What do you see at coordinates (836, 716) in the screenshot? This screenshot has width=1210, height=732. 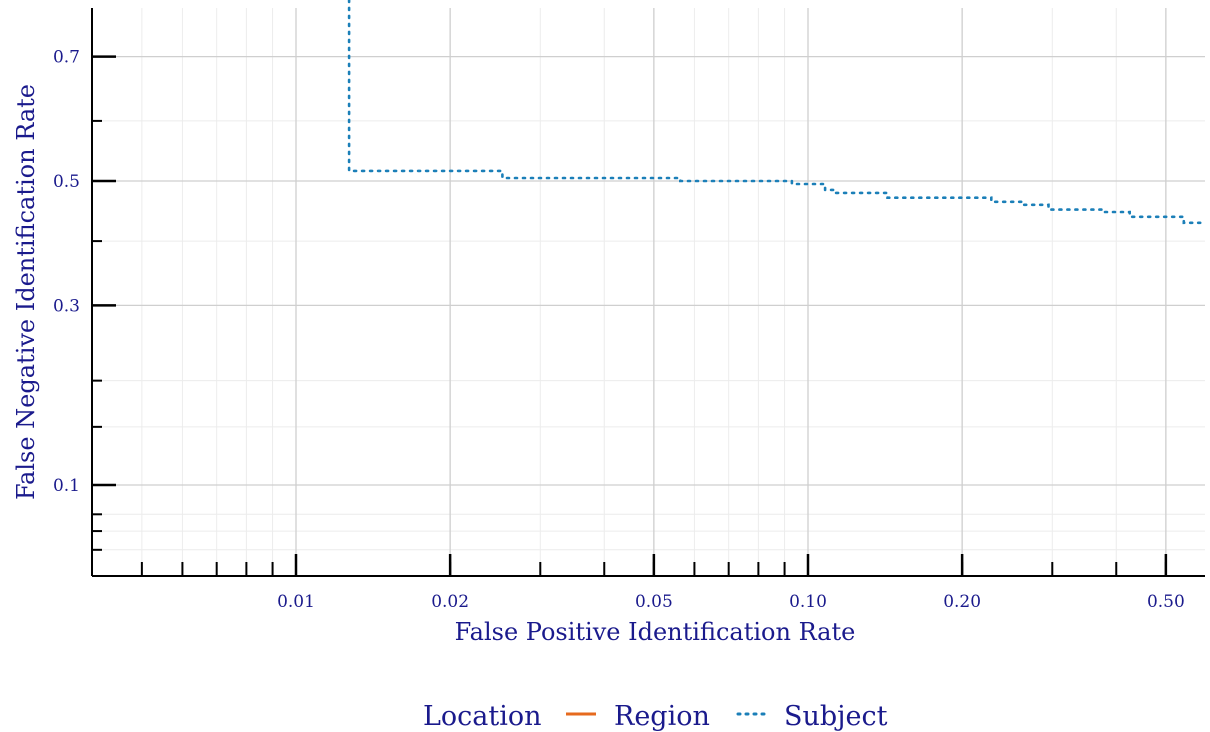 I see `legend-label-subject: Subject` at bounding box center [836, 716].